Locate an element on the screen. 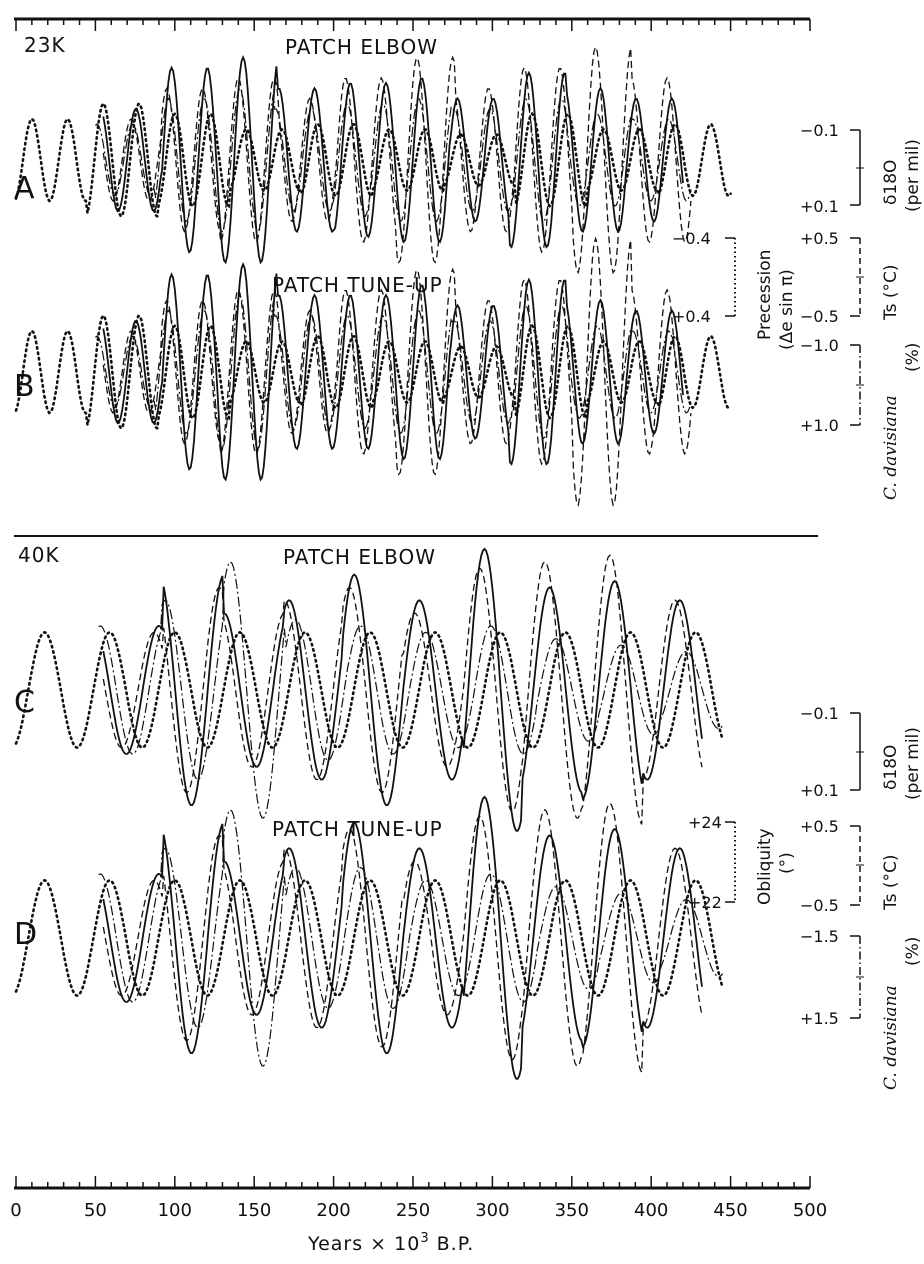 This screenshot has height=1264, width=924. series-c-dashdot is located at coordinates (411, 689).